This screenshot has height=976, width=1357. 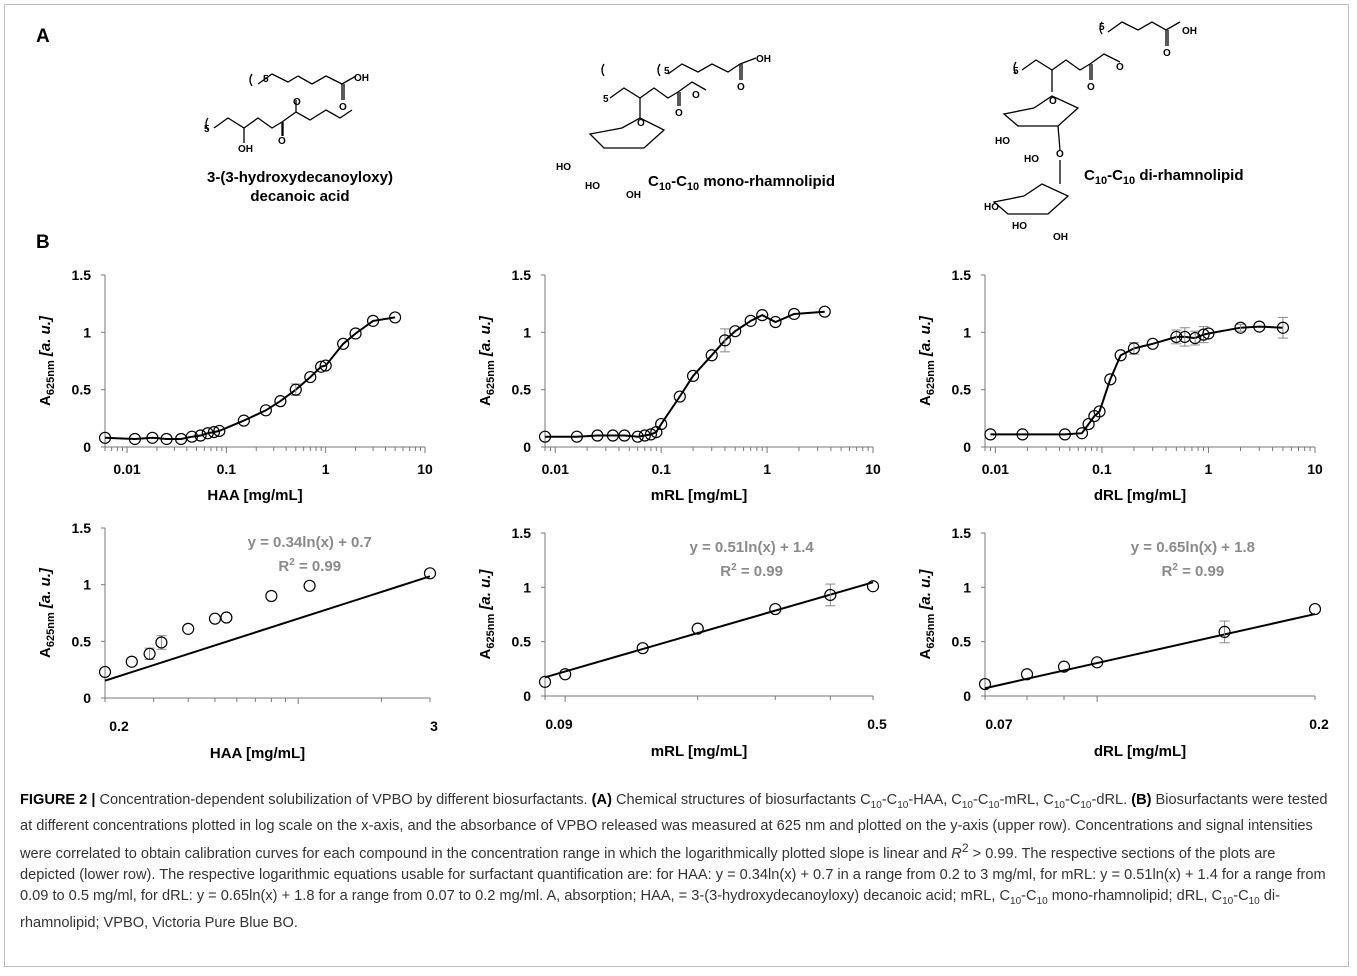 What do you see at coordinates (310, 542) in the screenshot?
I see `fit-equation: y = 0.34ln(x) + 0.7` at bounding box center [310, 542].